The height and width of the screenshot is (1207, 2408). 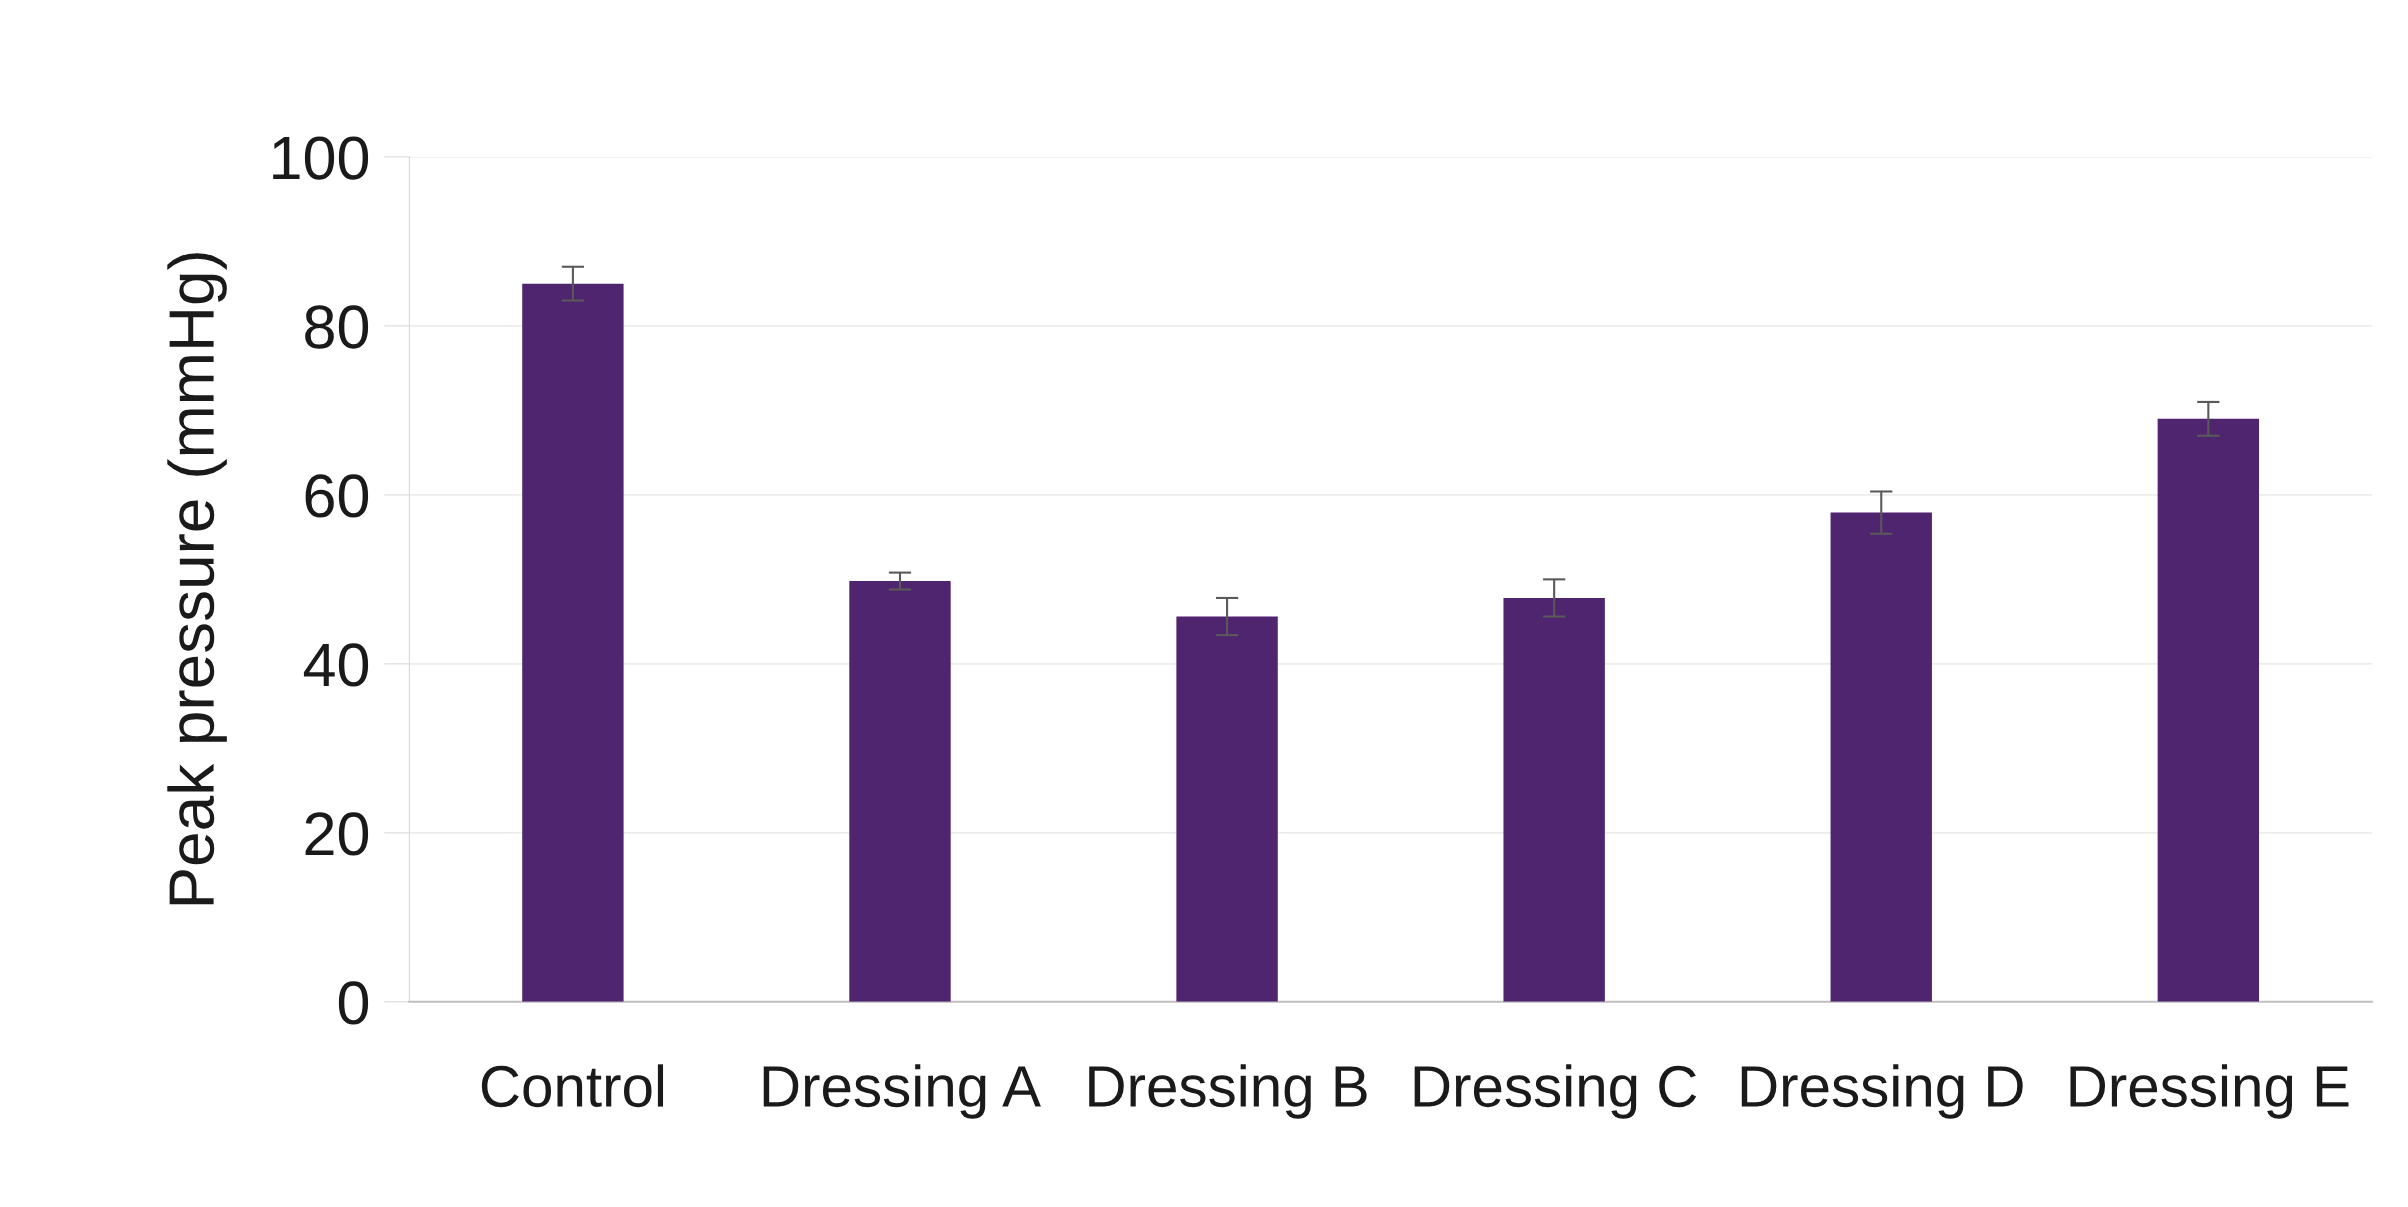 I want to click on y-tick-label: 60, so click(x=337, y=496).